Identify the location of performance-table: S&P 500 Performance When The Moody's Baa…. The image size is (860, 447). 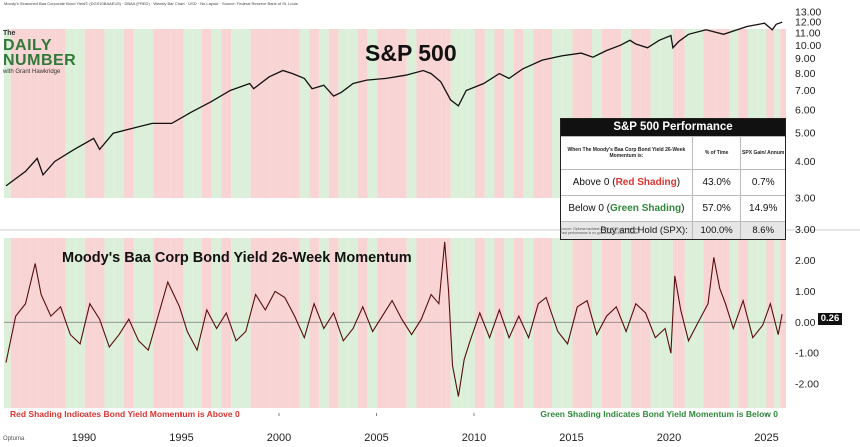
(673, 179).